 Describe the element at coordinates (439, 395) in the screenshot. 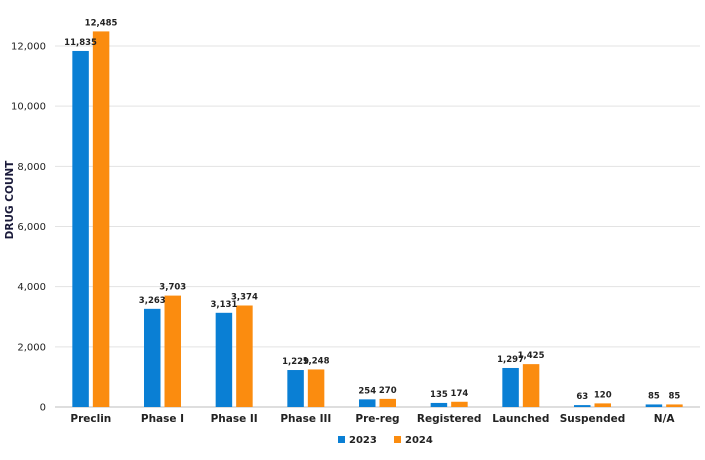

I see `data-label: 135` at that location.